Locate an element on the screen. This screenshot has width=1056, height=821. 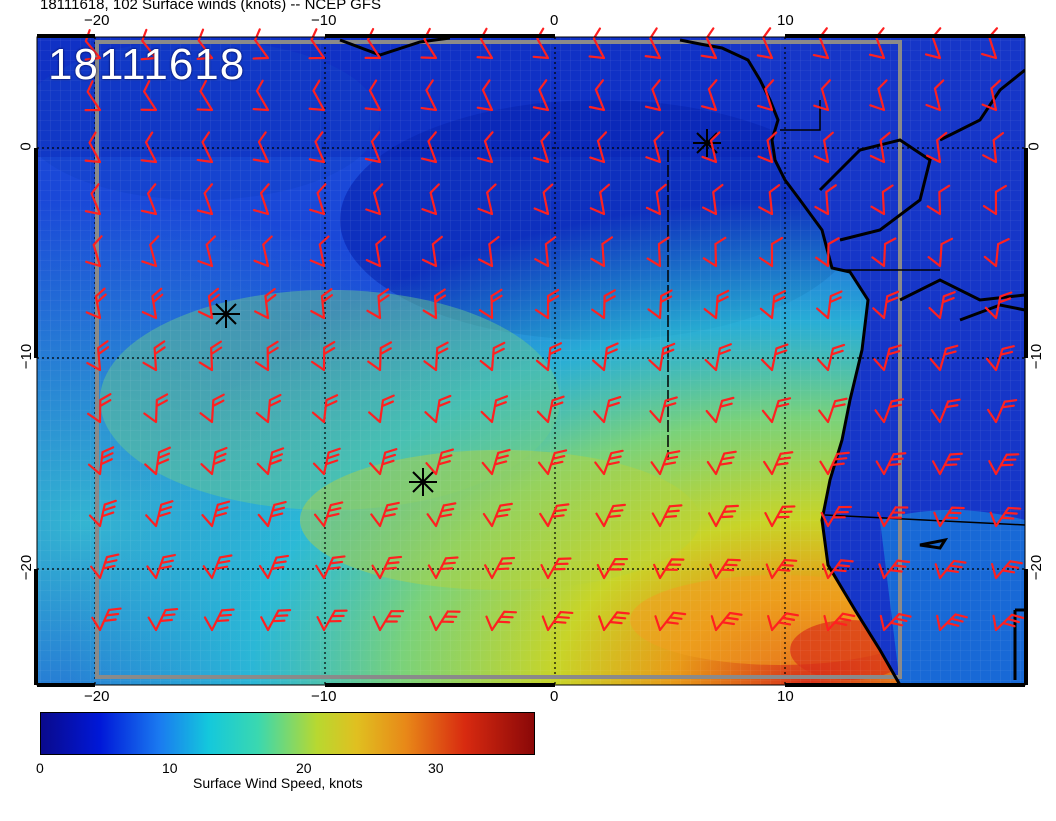
right-tick-label: 0 is located at coordinates (1034, 146).